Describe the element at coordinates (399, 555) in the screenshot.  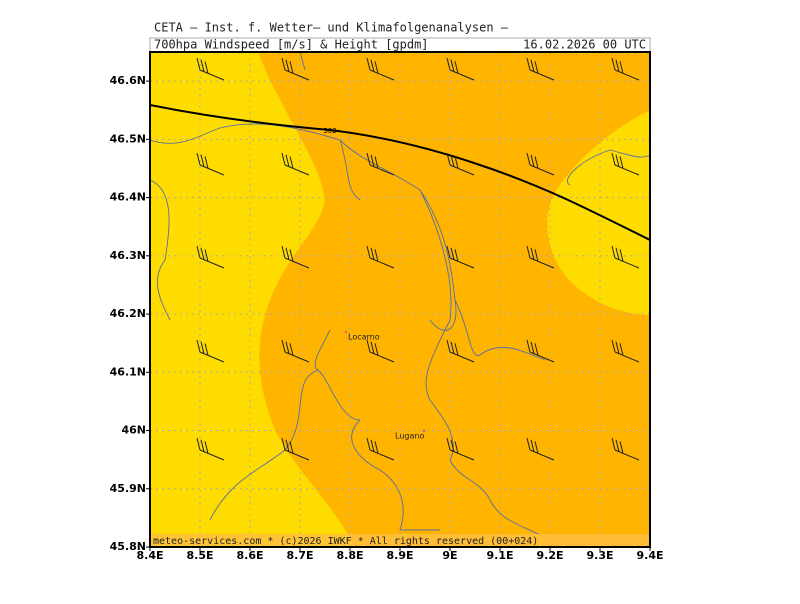
I see `x-tick-label: 8.9E` at that location.